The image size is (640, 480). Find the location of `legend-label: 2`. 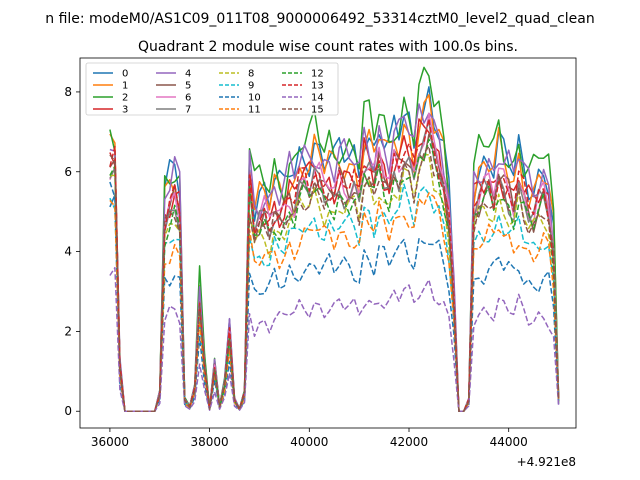

legend-label: 2 is located at coordinates (125, 98).